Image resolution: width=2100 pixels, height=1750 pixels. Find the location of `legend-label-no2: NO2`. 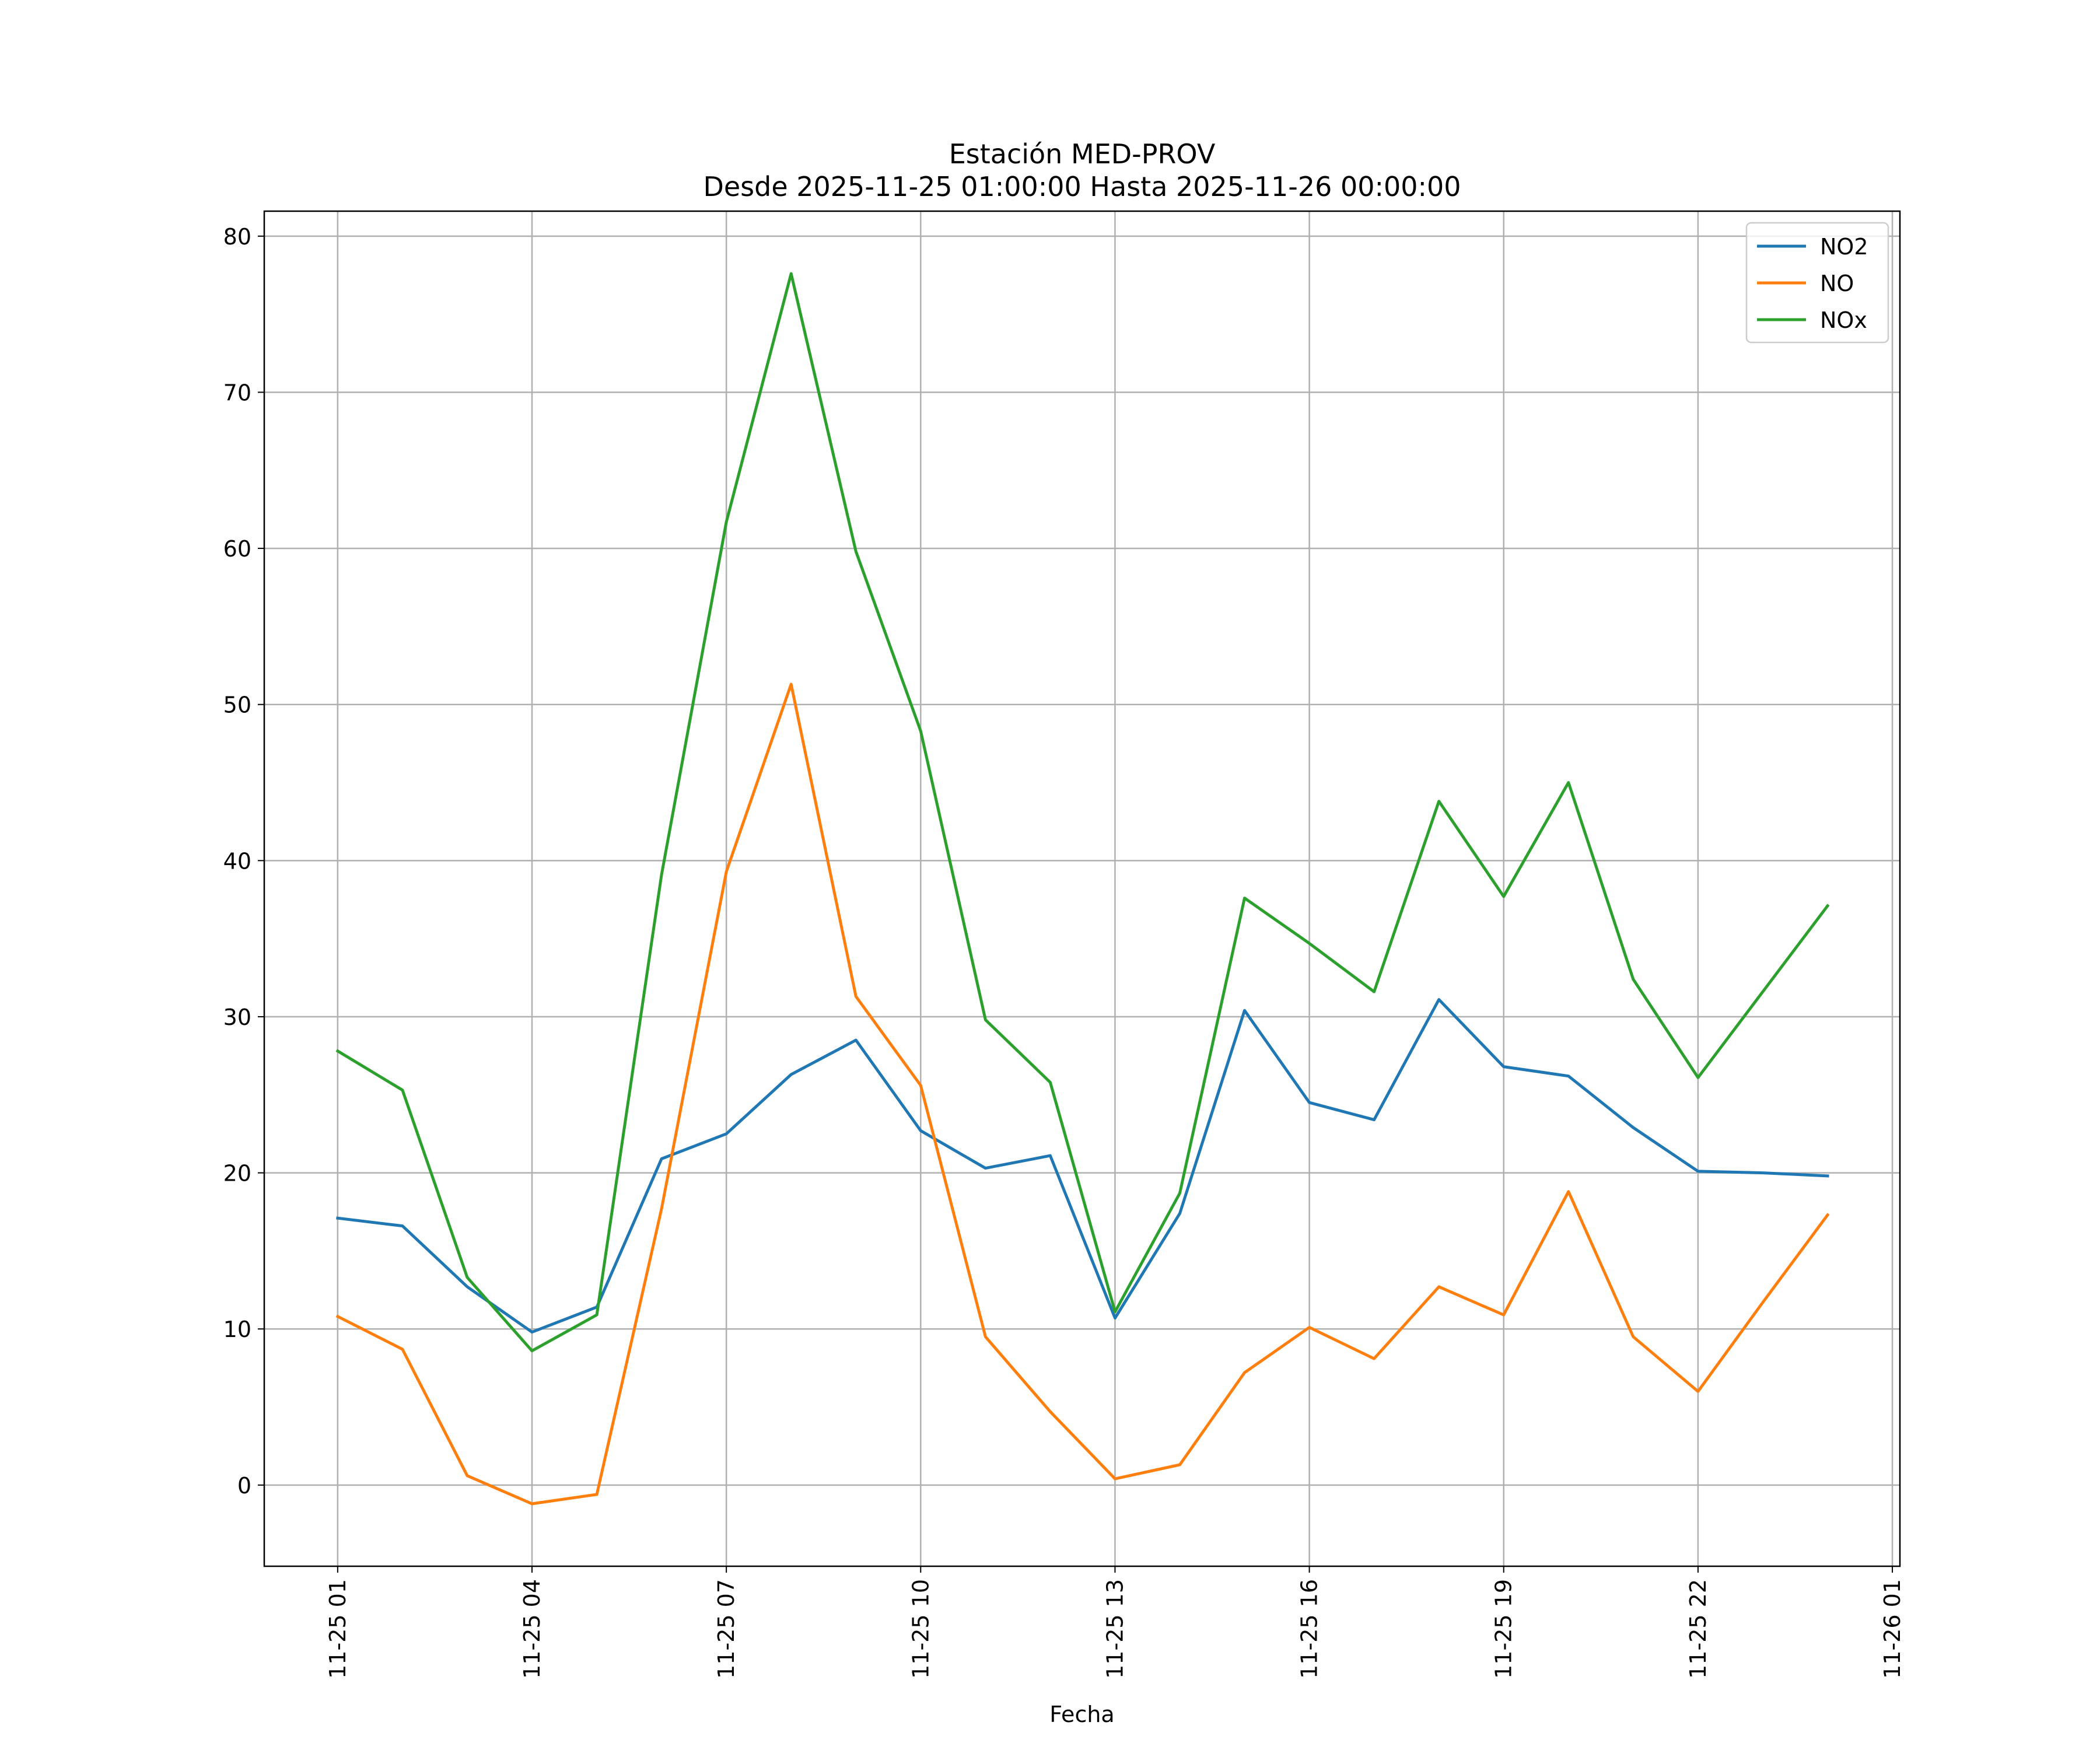

legend-label-no2: NO2 is located at coordinates (1844, 247).